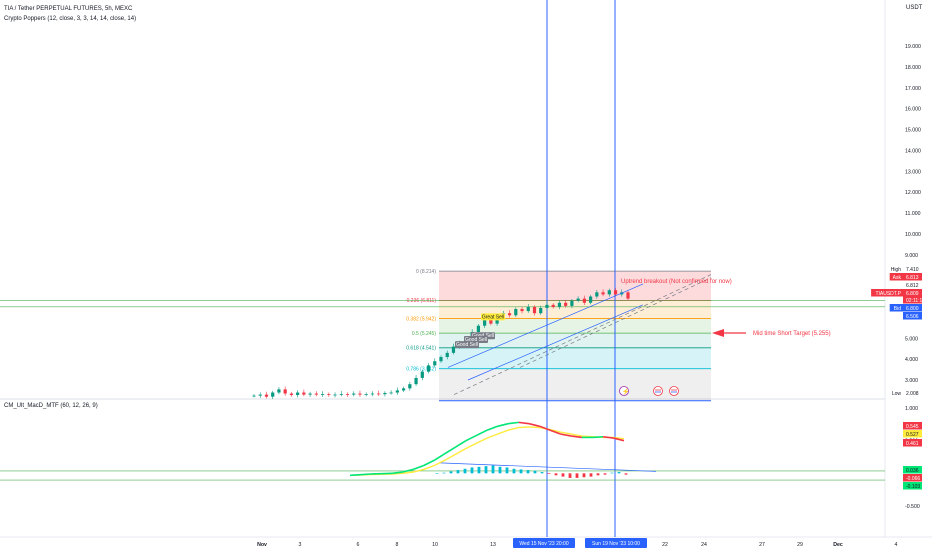  I want to click on channel-dashed-line, so click(615, 322).